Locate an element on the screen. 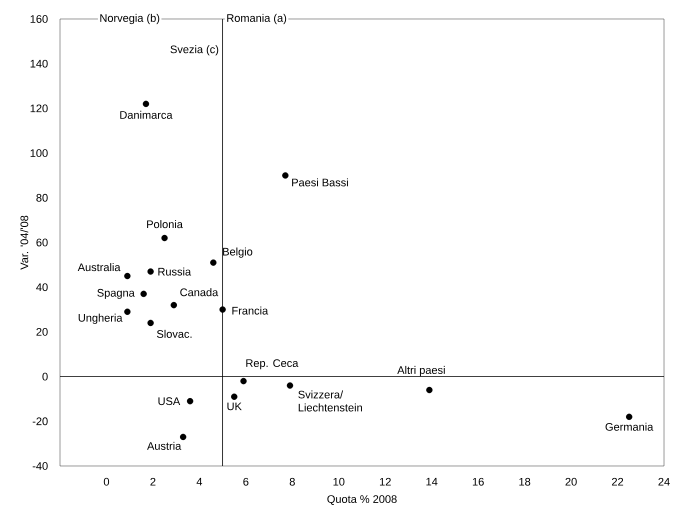 Image resolution: width=674 pixels, height=522 pixels. x-tick-label: 6 is located at coordinates (245, 482).